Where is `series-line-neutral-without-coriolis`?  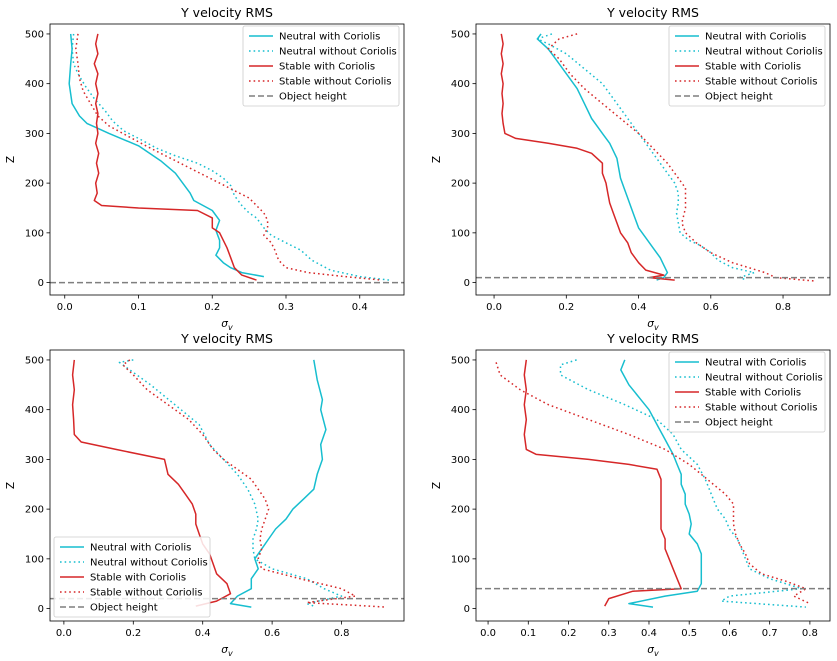 series-line-neutral-without-coriolis is located at coordinates (645, 157).